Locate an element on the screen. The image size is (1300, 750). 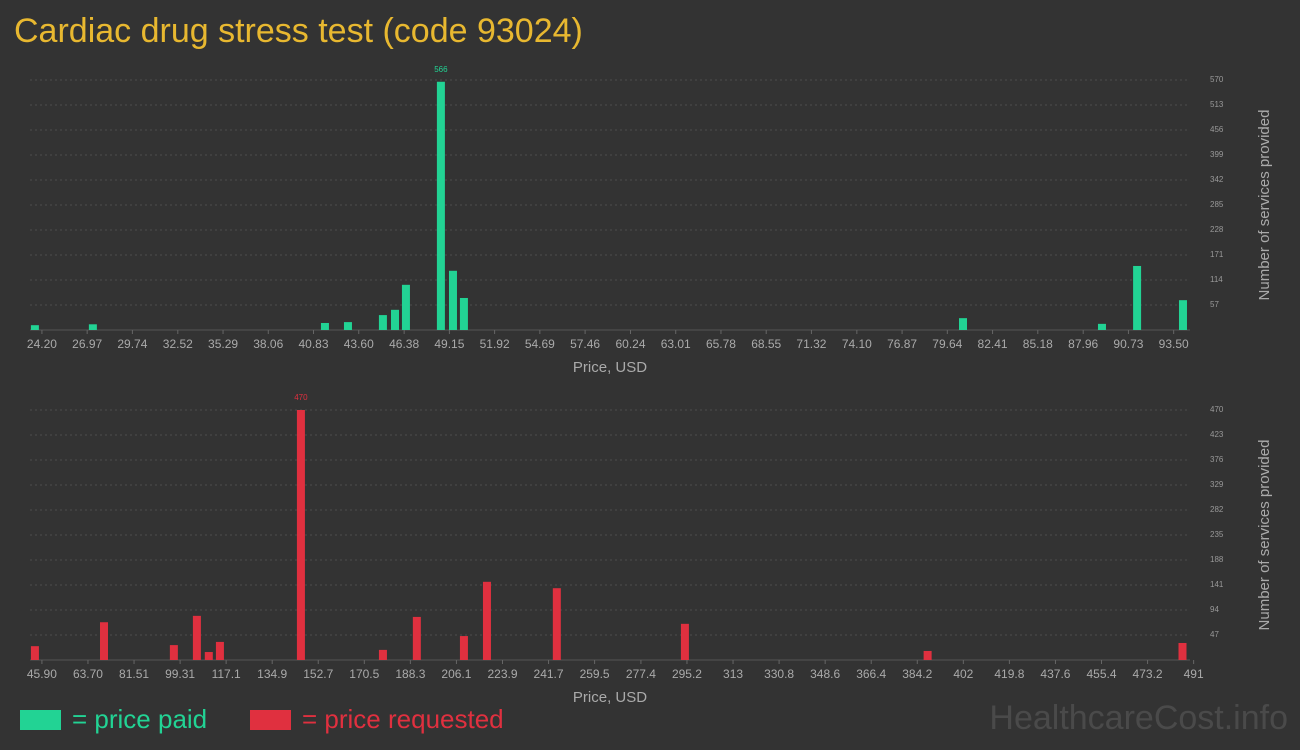
x-tick-label: 93.50 is located at coordinates (1174, 344).